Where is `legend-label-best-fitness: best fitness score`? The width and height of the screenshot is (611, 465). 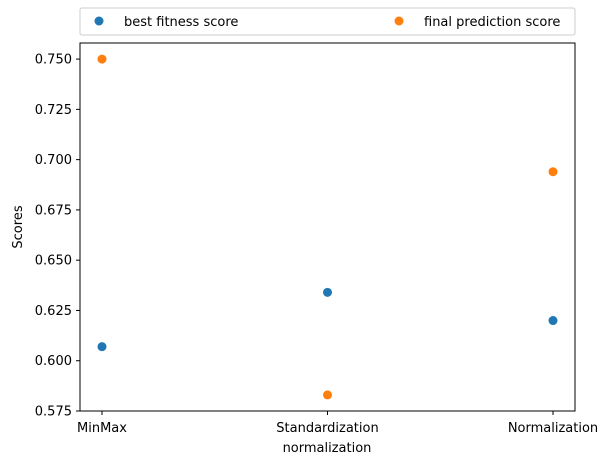
legend-label-best-fitness: best fitness score is located at coordinates (181, 22).